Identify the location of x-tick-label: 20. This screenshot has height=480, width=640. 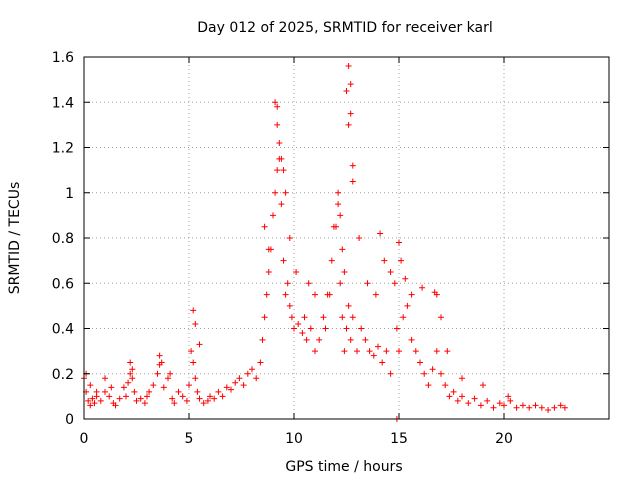
(504, 439).